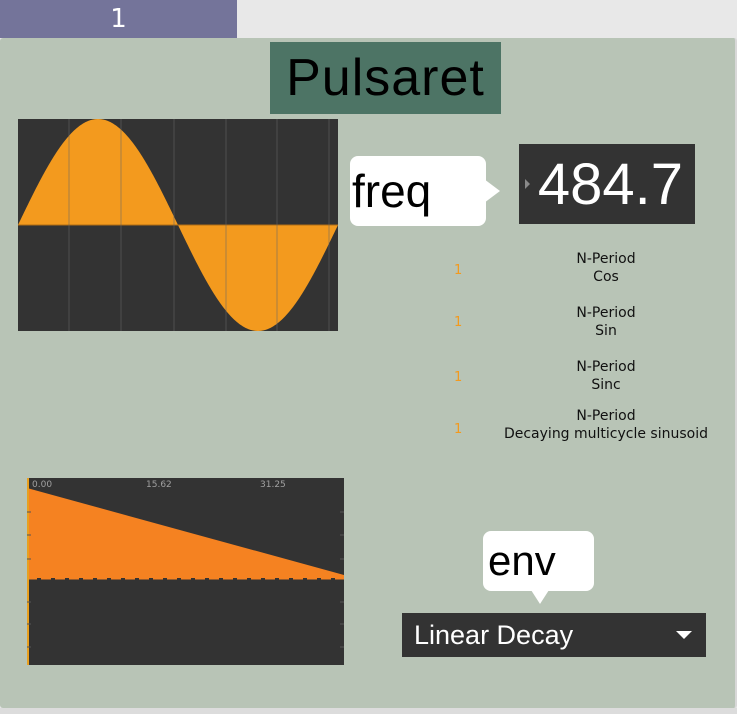 This screenshot has height=714, width=737. What do you see at coordinates (540, 597) in the screenshot?
I see `env-pointer` at bounding box center [540, 597].